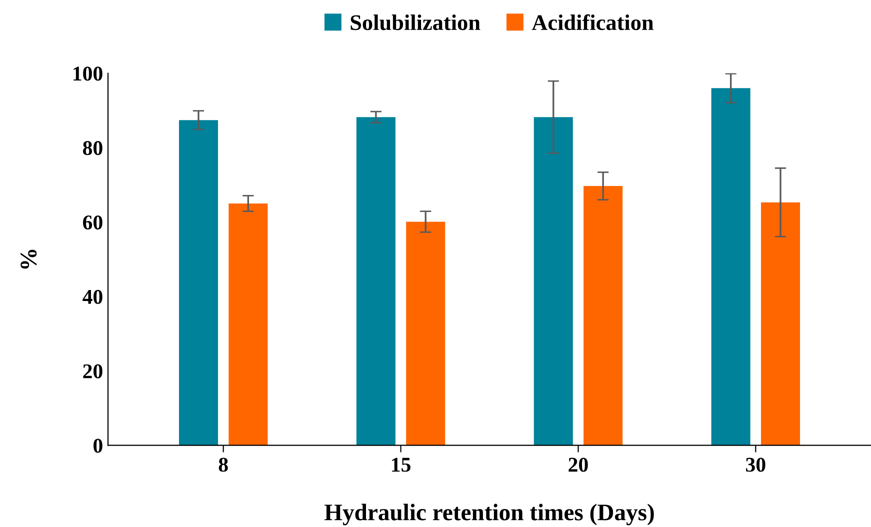 This screenshot has width=871, height=527. I want to click on x-tick-label: 20, so click(578, 465).